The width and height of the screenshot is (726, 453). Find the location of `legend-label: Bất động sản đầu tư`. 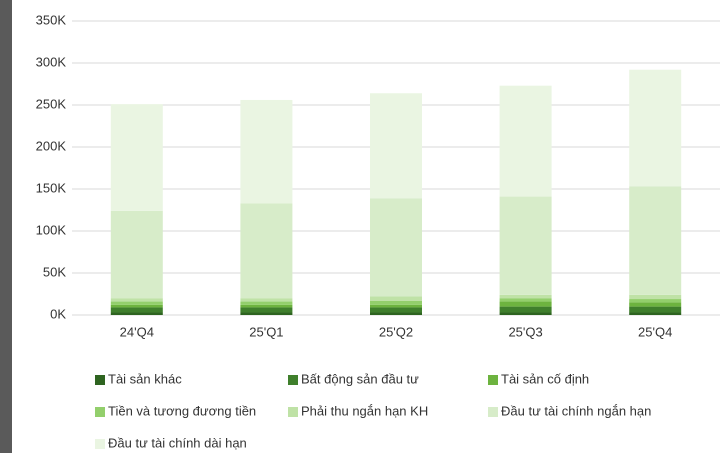

legend-label: Bất động sản đầu tư is located at coordinates (360, 378).